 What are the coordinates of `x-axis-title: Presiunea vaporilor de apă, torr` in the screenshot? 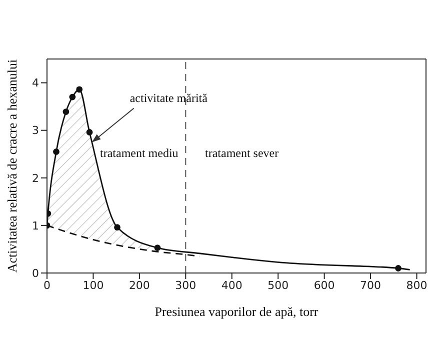 It's located at (236, 311).